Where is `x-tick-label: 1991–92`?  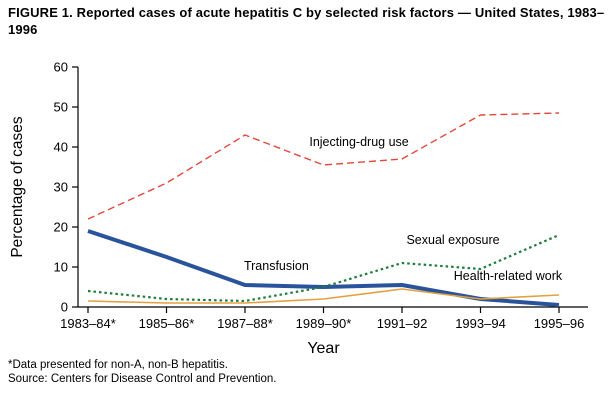
x-tick-label: 1991–92 is located at coordinates (402, 323).